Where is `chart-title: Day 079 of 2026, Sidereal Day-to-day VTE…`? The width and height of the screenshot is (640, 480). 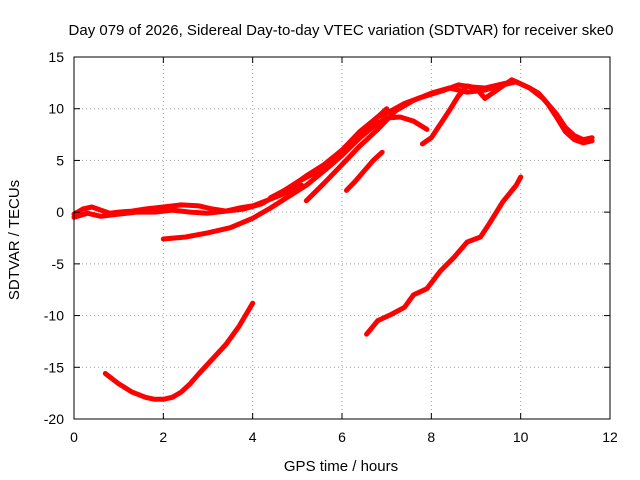 chart-title: Day 079 of 2026, Sidereal Day-to-day VTE… is located at coordinates (341, 30).